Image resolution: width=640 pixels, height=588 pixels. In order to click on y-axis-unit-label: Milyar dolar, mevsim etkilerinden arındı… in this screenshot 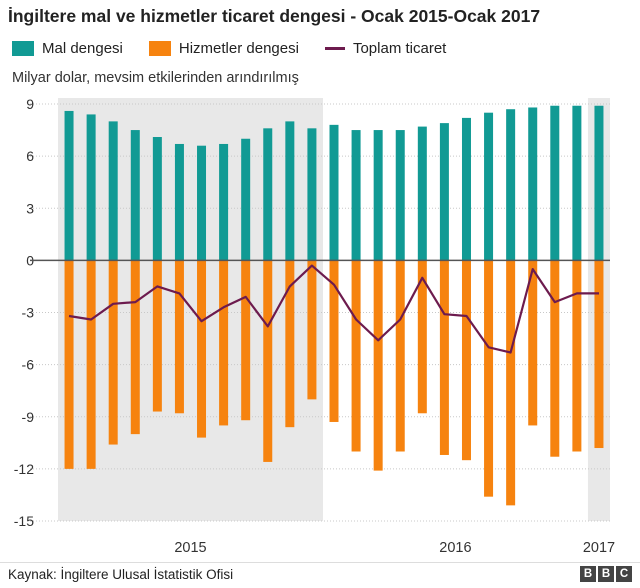, I will do `click(155, 78)`.